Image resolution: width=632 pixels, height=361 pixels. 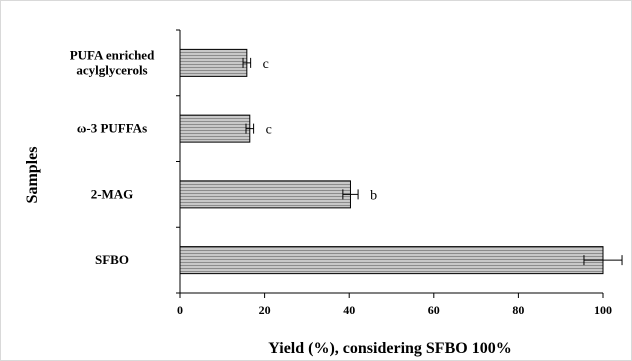 I want to click on category-label: ω-3 PUFFAs, so click(x=112, y=128).